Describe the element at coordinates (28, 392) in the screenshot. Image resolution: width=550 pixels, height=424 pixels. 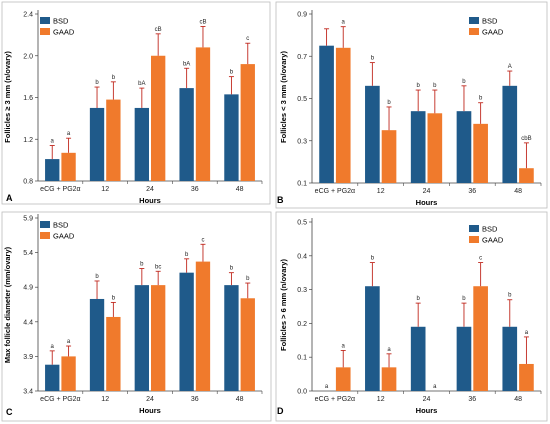
I see `y-tick-label: 3.4` at that location.